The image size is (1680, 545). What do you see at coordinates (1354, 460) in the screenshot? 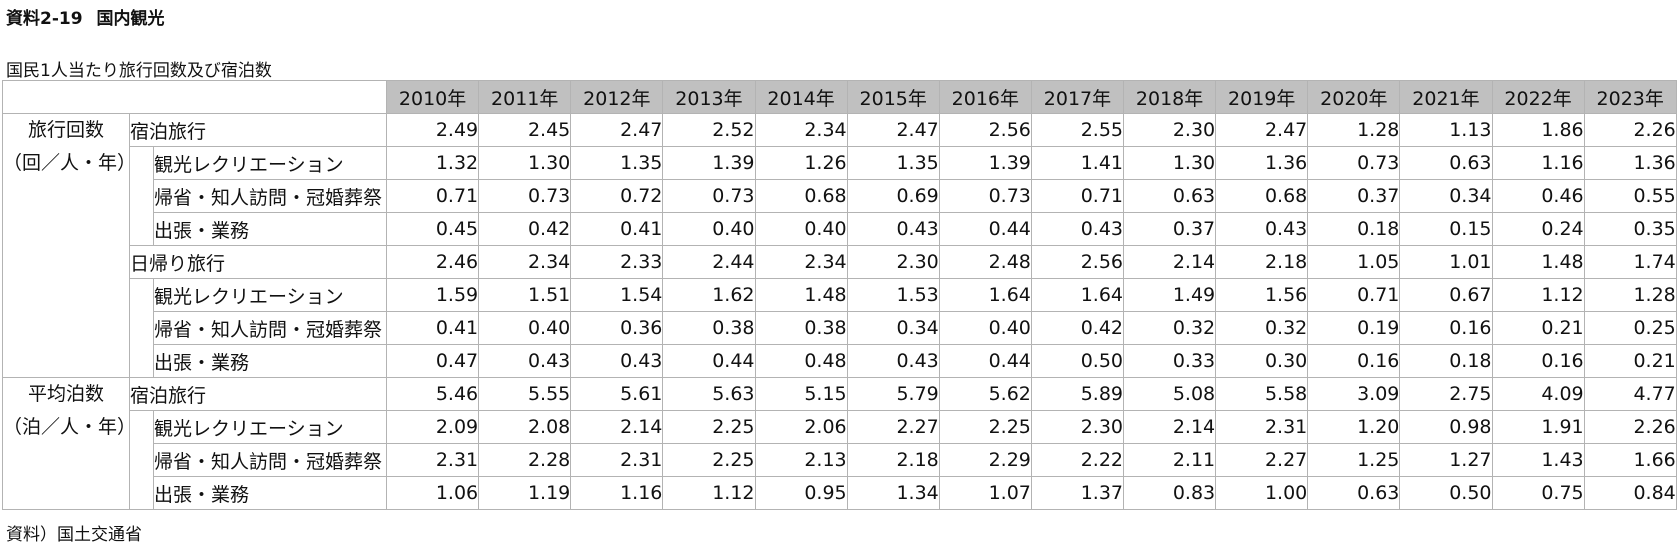
I see `value-cell: 1.25` at bounding box center [1354, 460].